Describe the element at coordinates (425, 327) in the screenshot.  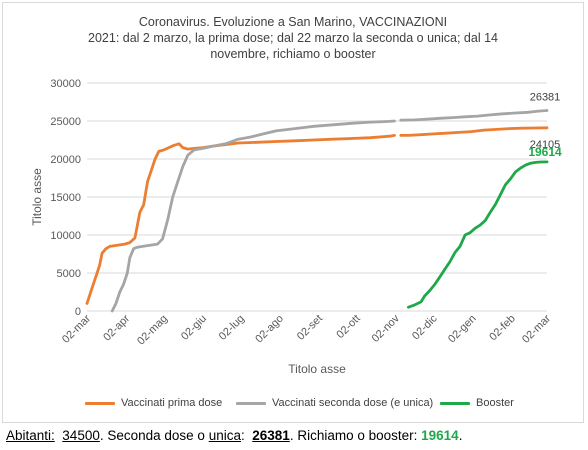
I see `x-tick-label: 02-dic` at that location.